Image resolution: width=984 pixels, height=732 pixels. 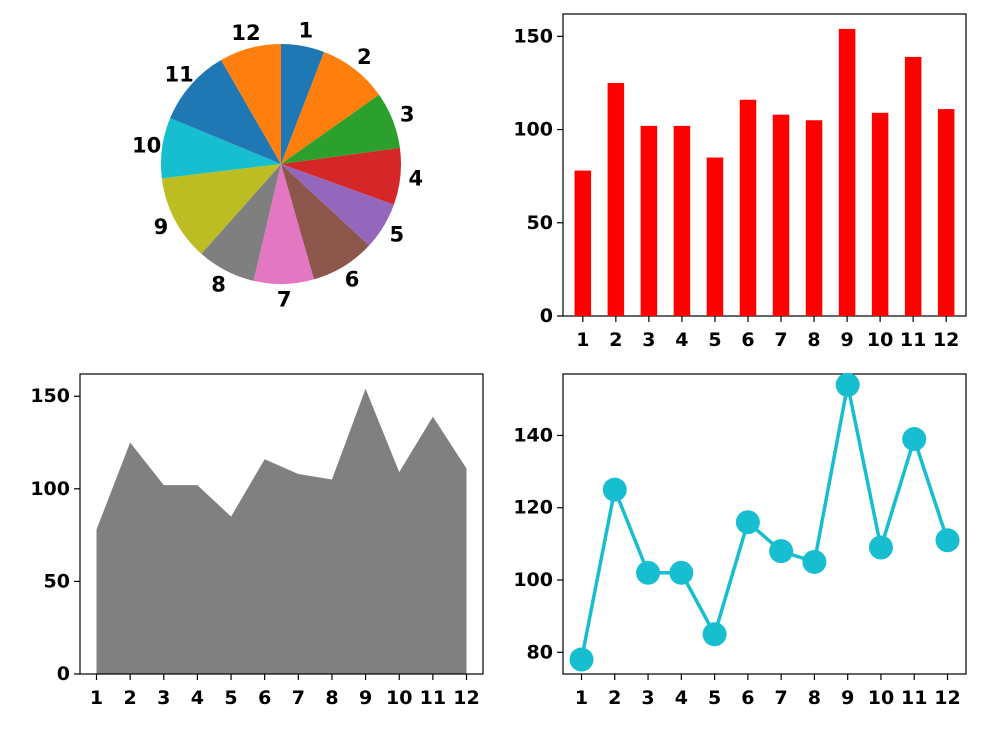 I want to click on line-xtick-label: 8, so click(x=814, y=698).